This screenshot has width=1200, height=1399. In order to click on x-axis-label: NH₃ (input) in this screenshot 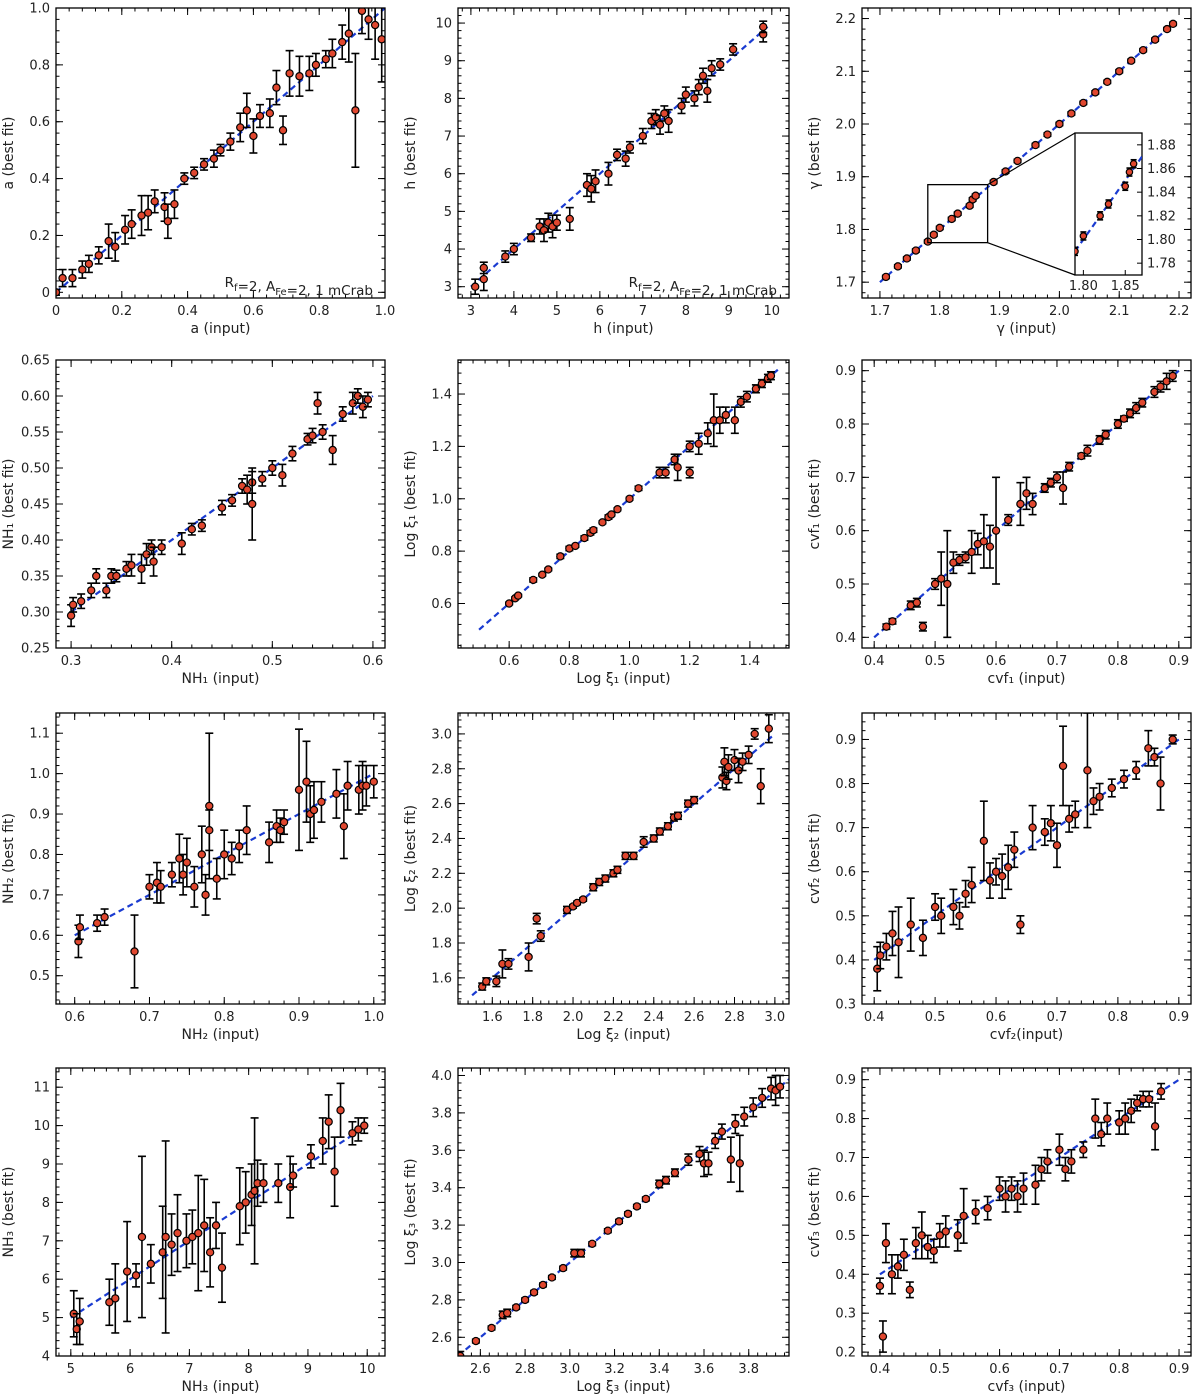, I will do `click(221, 1387)`.